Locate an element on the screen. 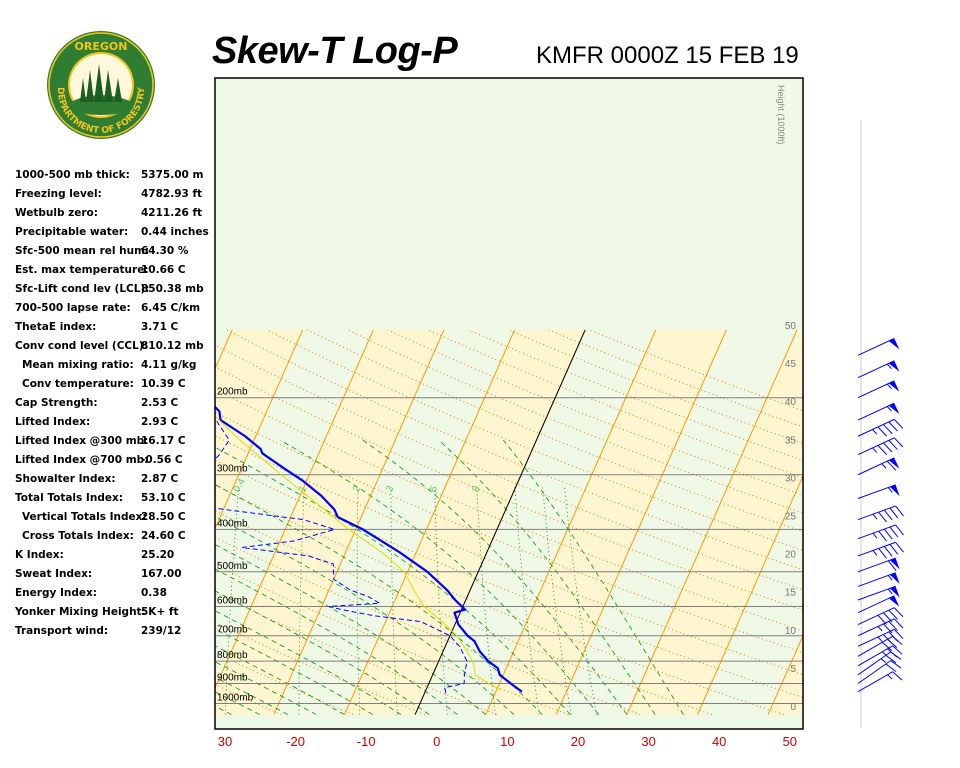 The height and width of the screenshot is (768, 960). mixing-ratio-label: 5 is located at coordinates (434, 489).